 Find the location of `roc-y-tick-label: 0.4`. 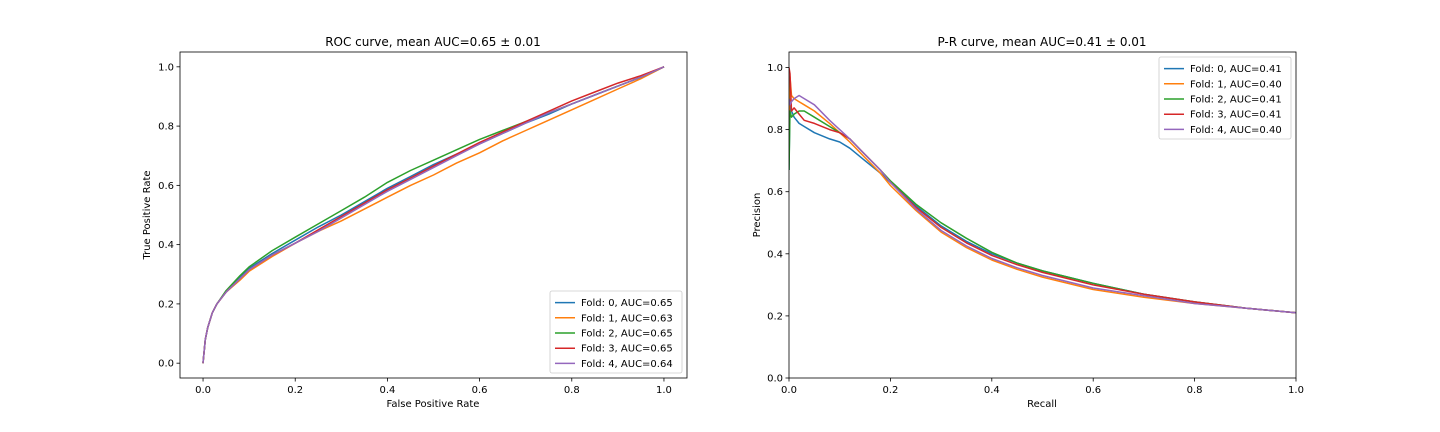

roc-y-tick-label: 0.4 is located at coordinates (166, 245).